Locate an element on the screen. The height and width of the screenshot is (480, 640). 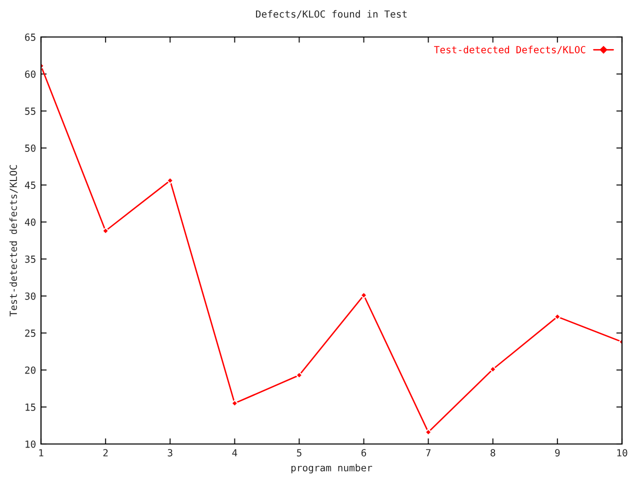
y-tick-label: 50 is located at coordinates (30, 148).